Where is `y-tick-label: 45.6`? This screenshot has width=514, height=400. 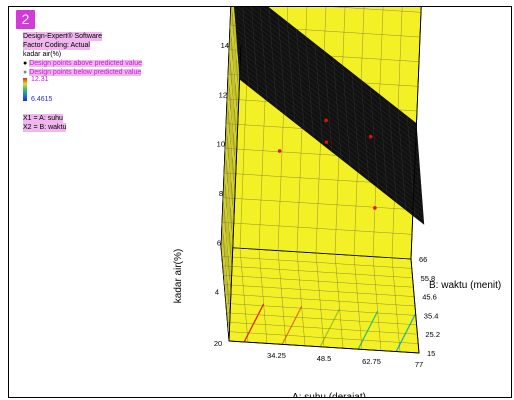
y-tick-label: 45.6 is located at coordinates (429, 297).